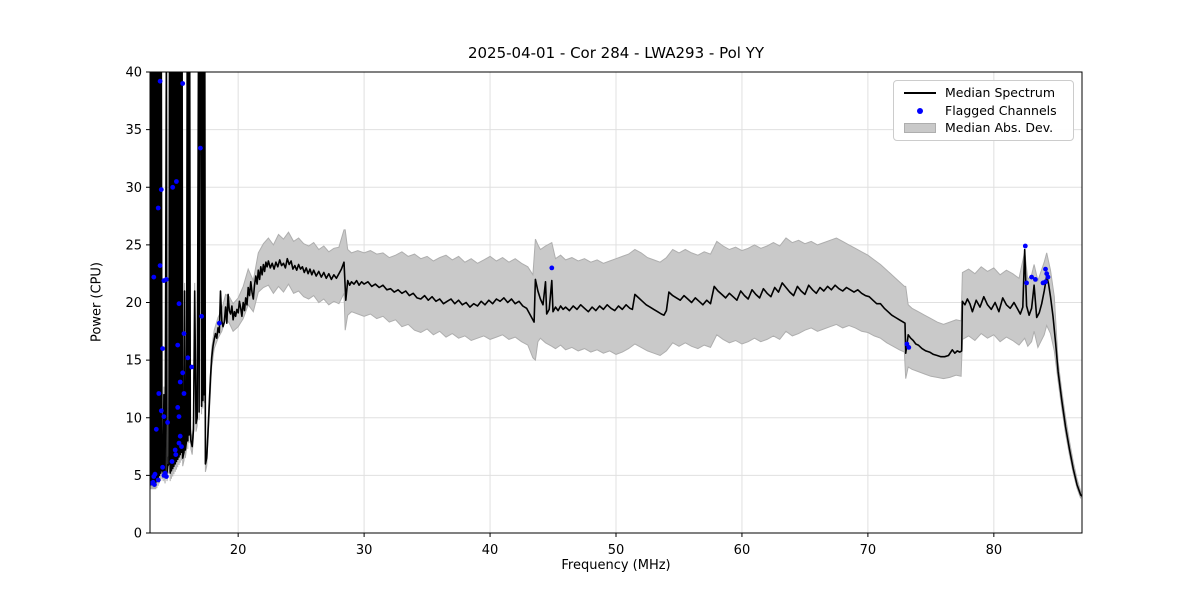  Describe the element at coordinates (1000, 92) in the screenshot. I see `legend-label: Median Spectrum` at that location.